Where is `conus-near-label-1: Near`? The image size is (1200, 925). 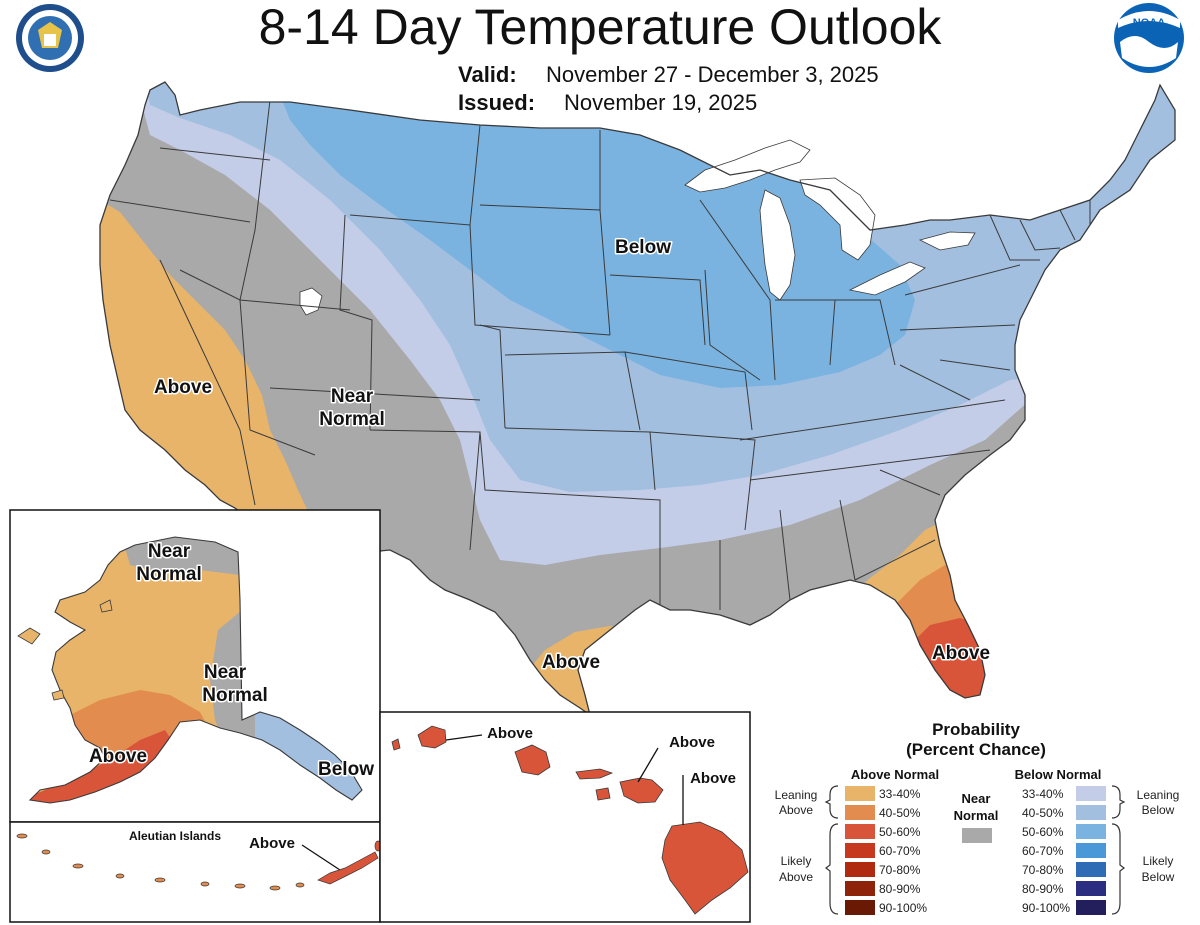 conus-near-label-1: Near is located at coordinates (352, 396).